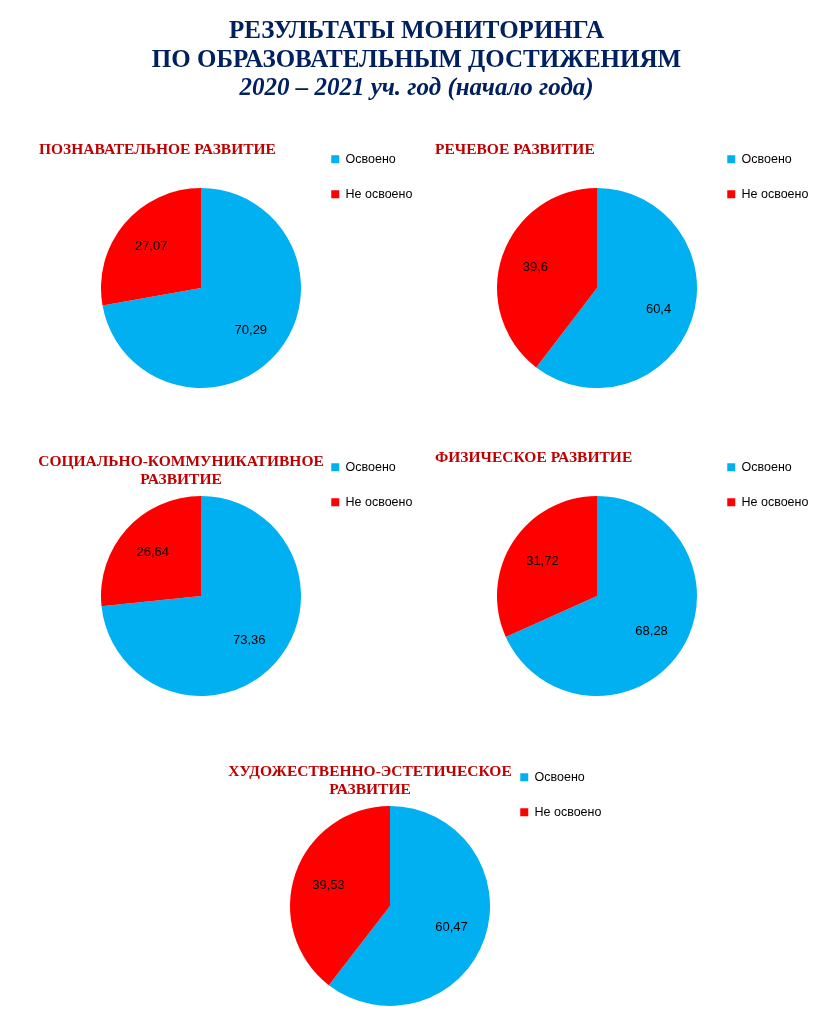 The height and width of the screenshot is (1024, 833). I want to click on chart-title: ХУДОЖЕСТВЕННО-ЭСТЕТИЧЕСКОЕ РАЗВИТИЕ, so click(370, 779).